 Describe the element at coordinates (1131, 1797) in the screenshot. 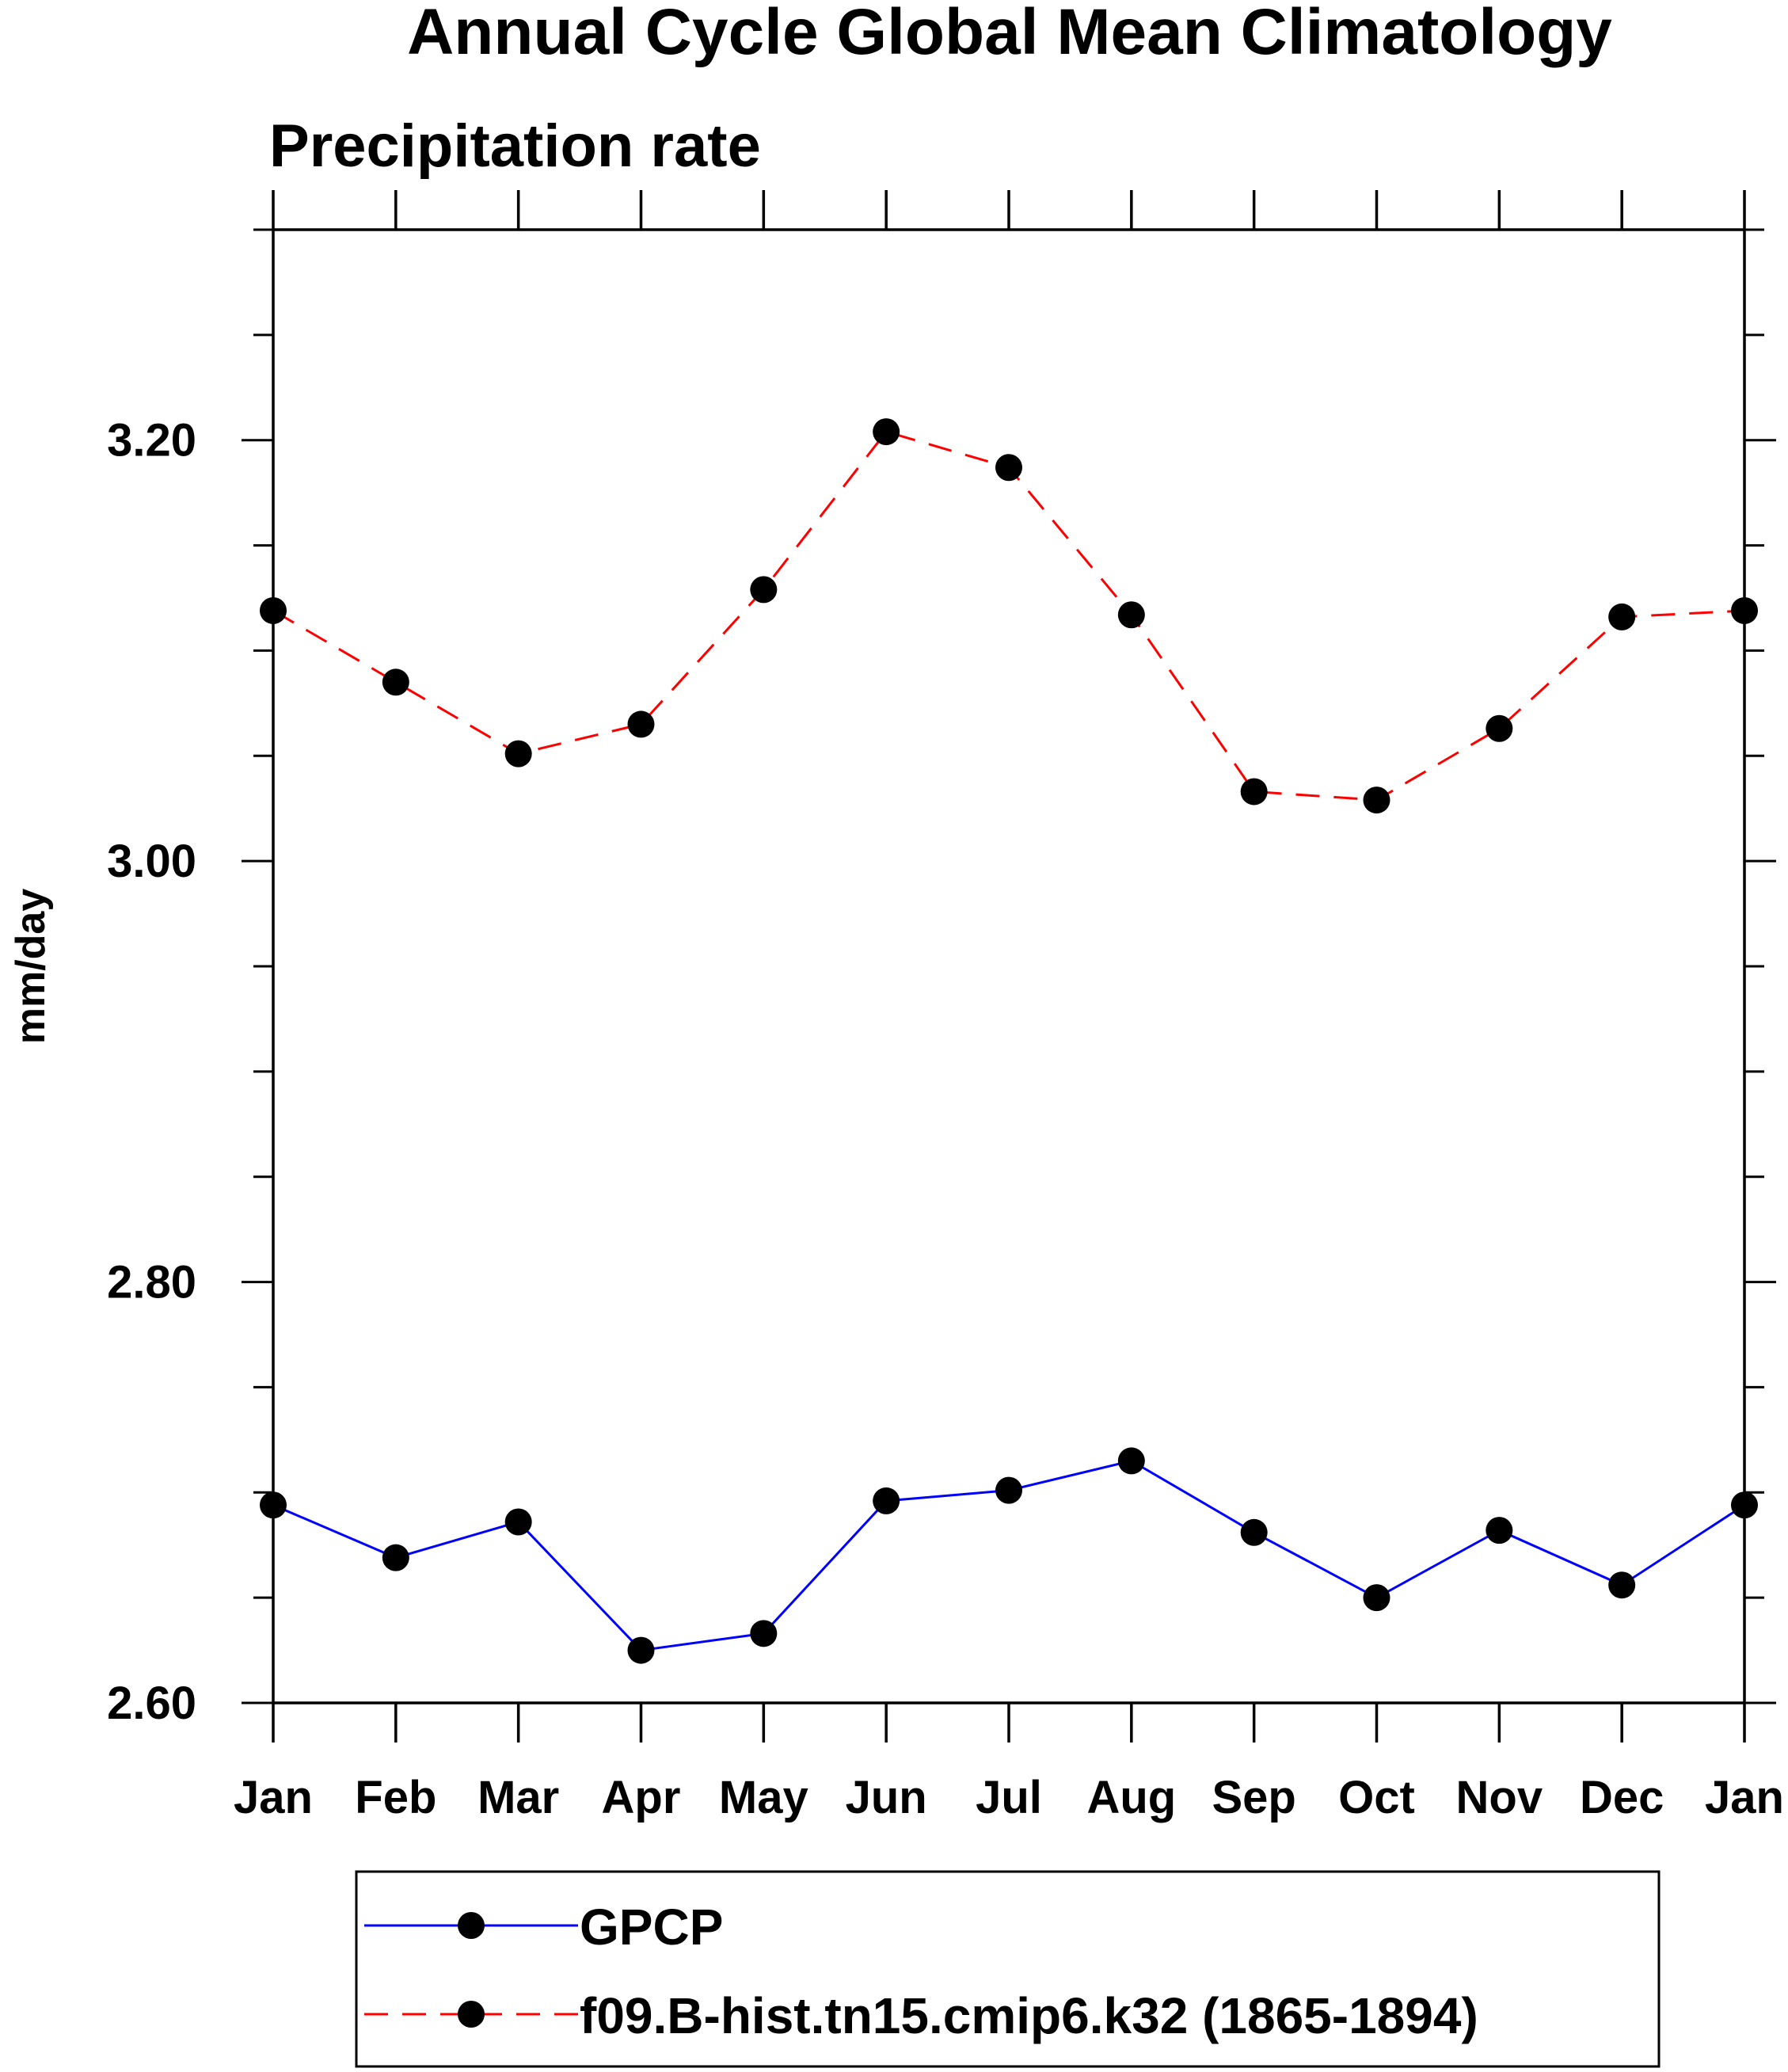

I see `x-tick-label: Aug` at that location.